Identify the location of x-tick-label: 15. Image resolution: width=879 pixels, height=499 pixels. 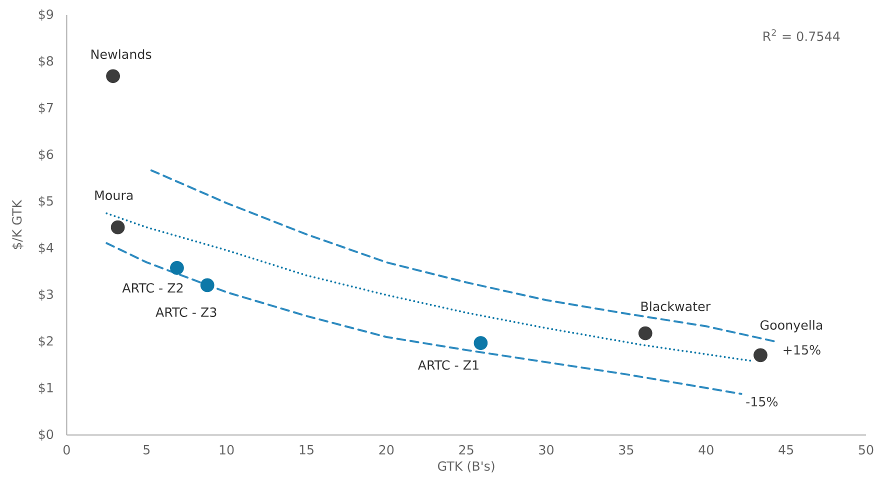
(307, 449).